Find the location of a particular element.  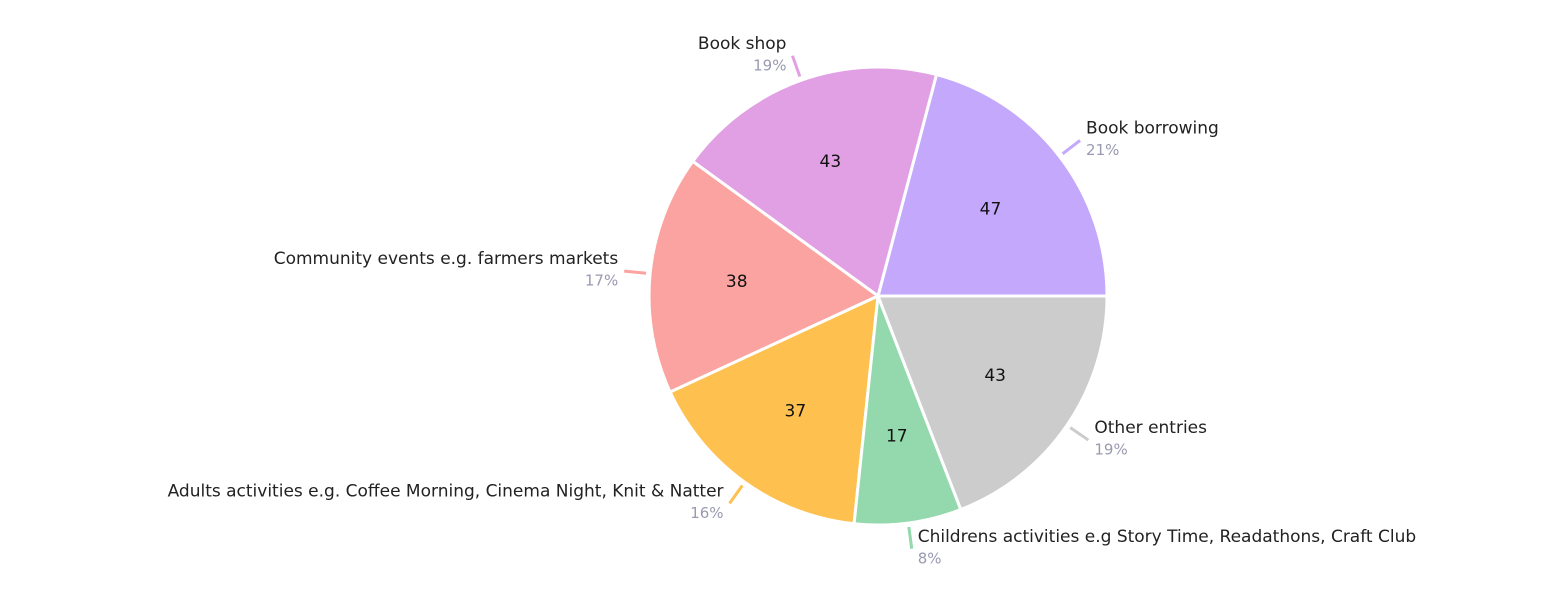

legend-label: Other entries is located at coordinates (1150, 428).